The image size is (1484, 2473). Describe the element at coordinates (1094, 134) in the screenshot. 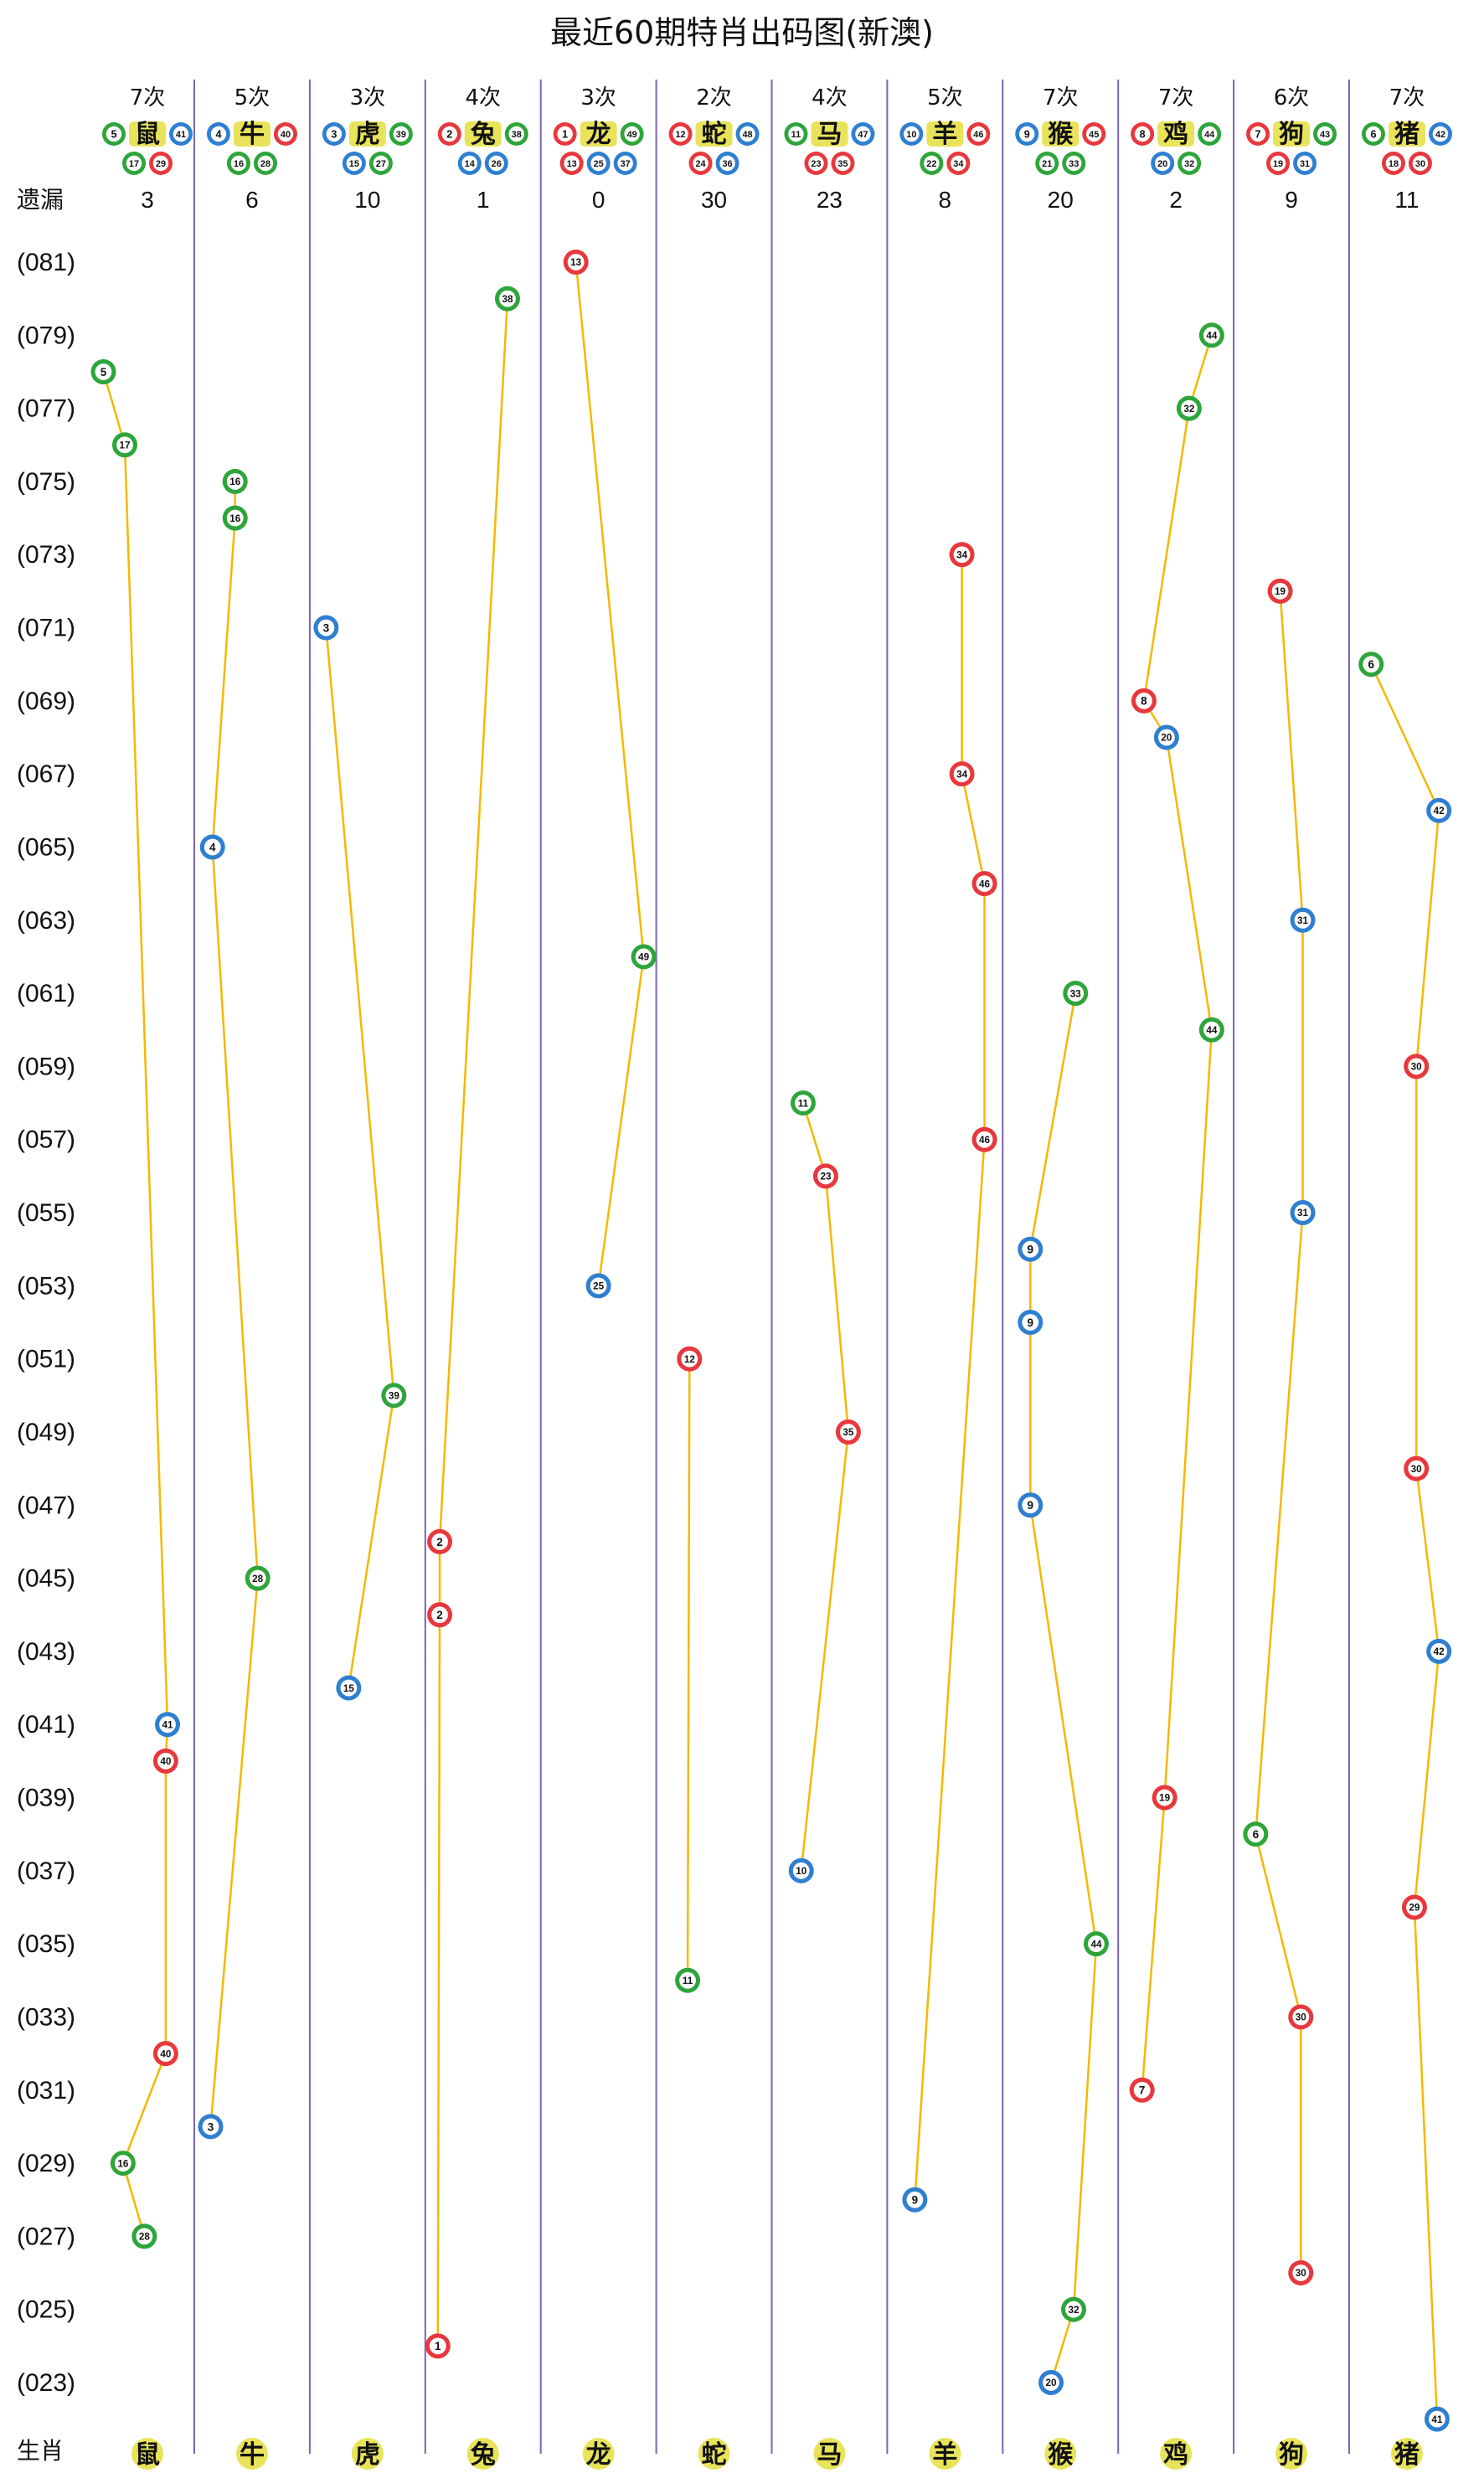

I see `header-number-ball: 45` at that location.